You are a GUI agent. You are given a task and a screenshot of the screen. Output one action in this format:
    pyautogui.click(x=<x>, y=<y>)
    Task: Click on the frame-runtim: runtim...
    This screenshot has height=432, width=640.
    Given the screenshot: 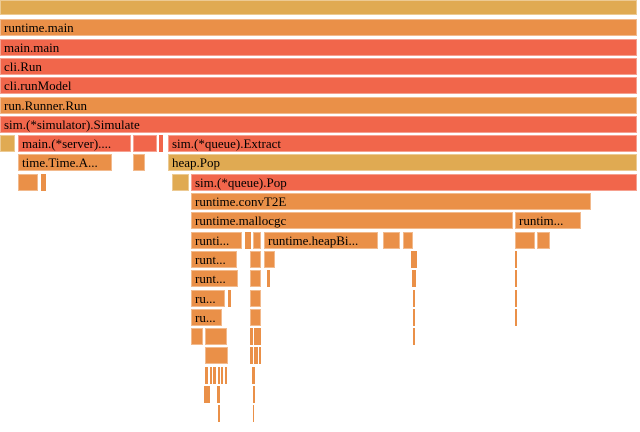 What is the action you would take?
    pyautogui.click(x=548, y=220)
    